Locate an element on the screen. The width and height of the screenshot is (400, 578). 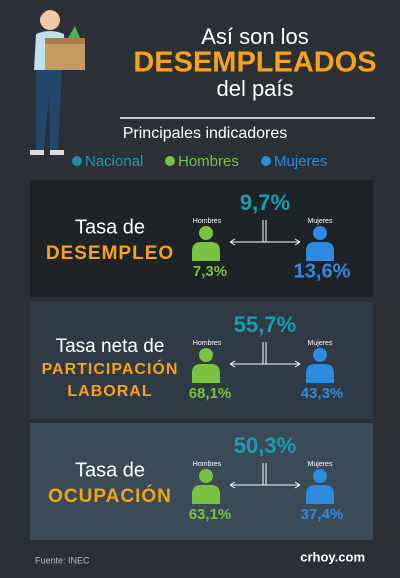
title-line: Así son los is located at coordinates (255, 36).